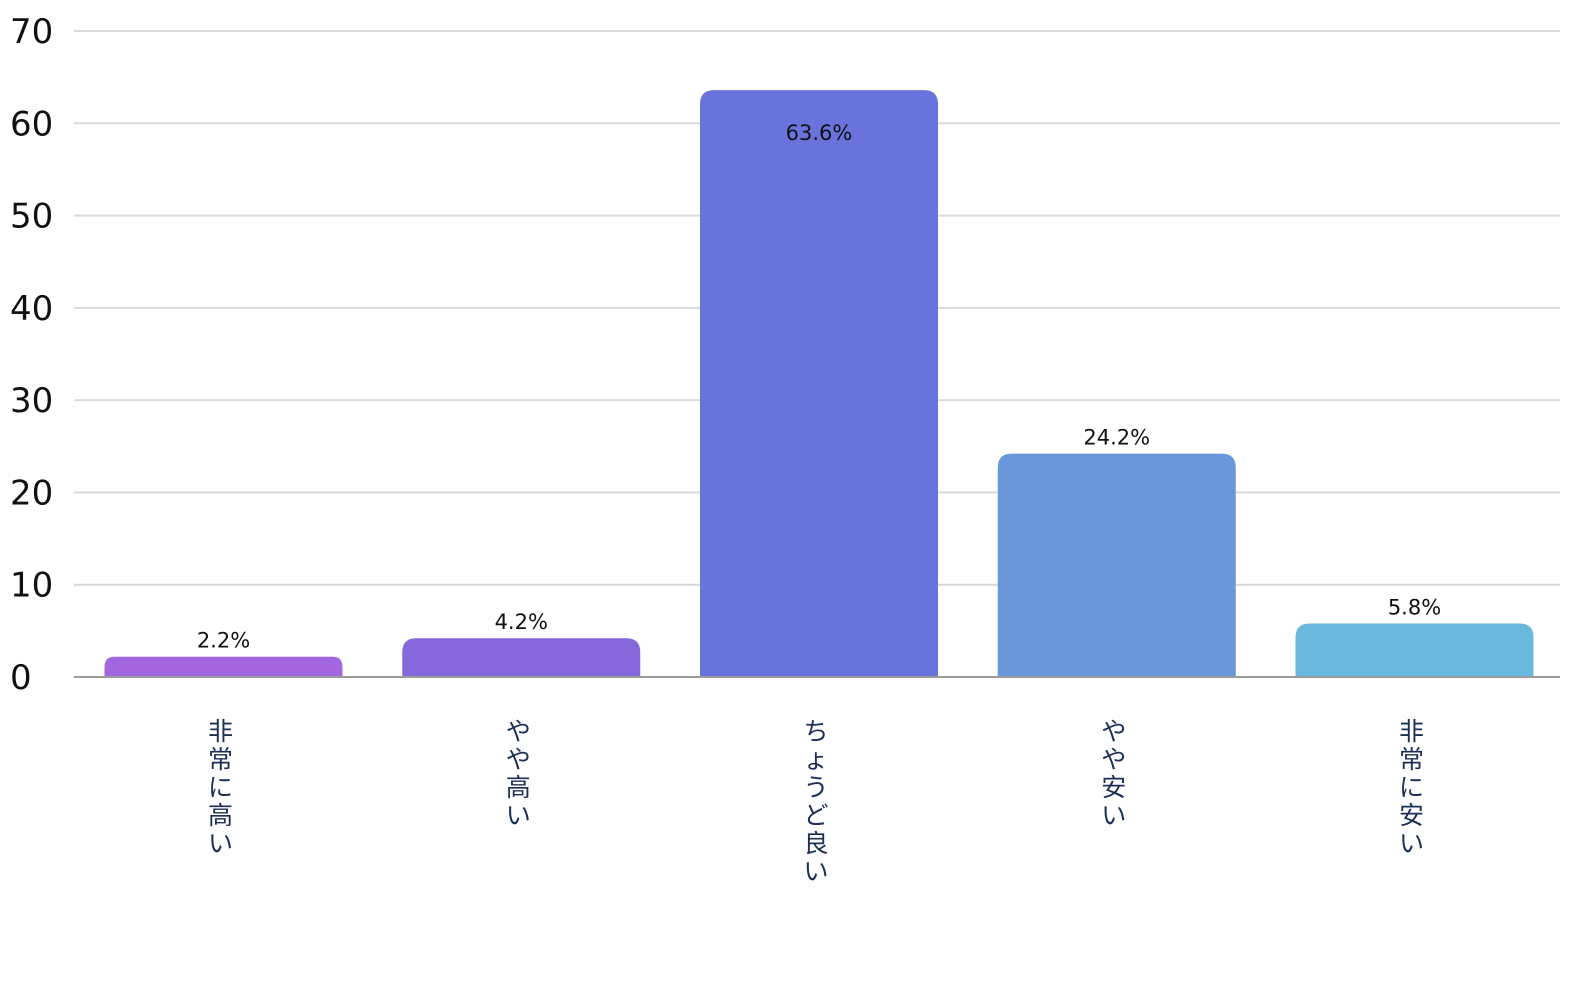 The image size is (1584, 1005). Describe the element at coordinates (31, 217) in the screenshot. I see `y-tick-label: 50` at that location.